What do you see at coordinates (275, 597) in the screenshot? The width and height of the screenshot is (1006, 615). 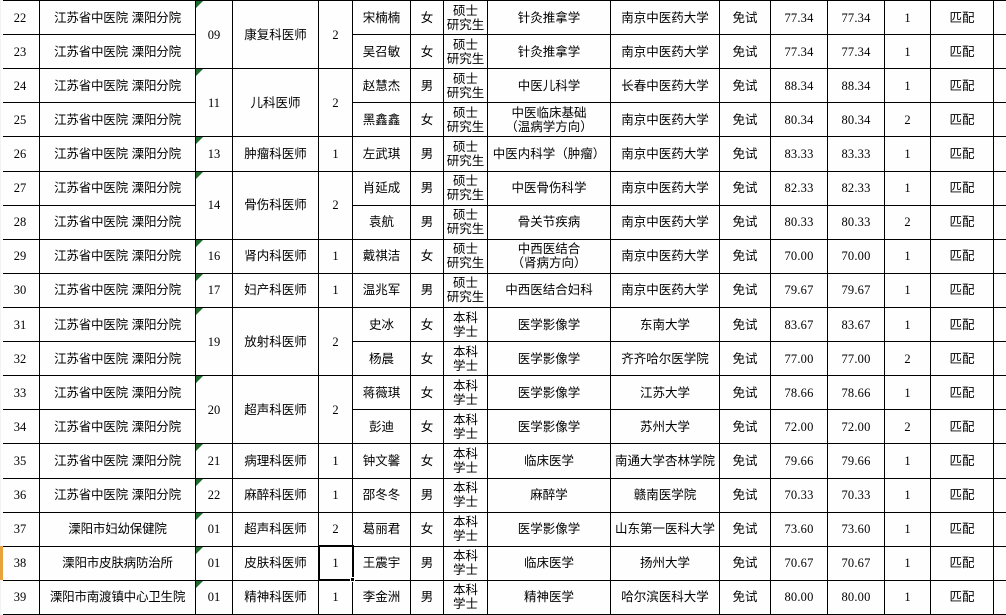 I see `cell-post_name: 精神科医师` at bounding box center [275, 597].